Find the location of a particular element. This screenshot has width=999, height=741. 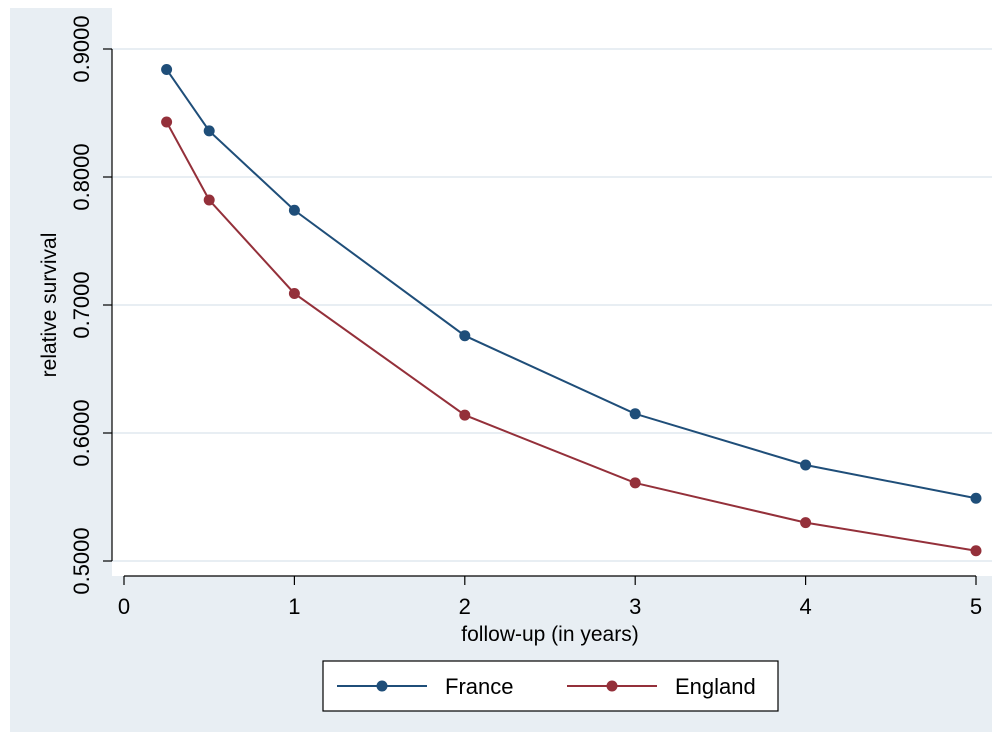

x-tick-label-3: 3 is located at coordinates (635, 606).